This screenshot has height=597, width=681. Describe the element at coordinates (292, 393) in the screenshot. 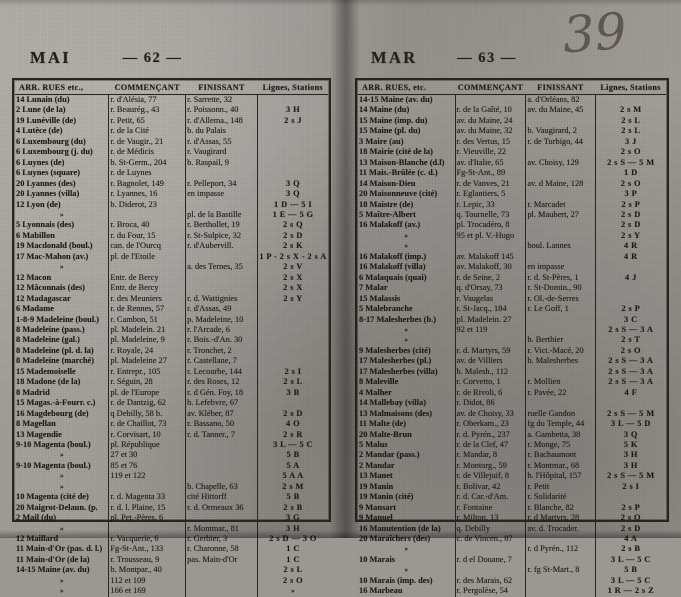

I see `cell-lignes-stations: 3 B` at that location.